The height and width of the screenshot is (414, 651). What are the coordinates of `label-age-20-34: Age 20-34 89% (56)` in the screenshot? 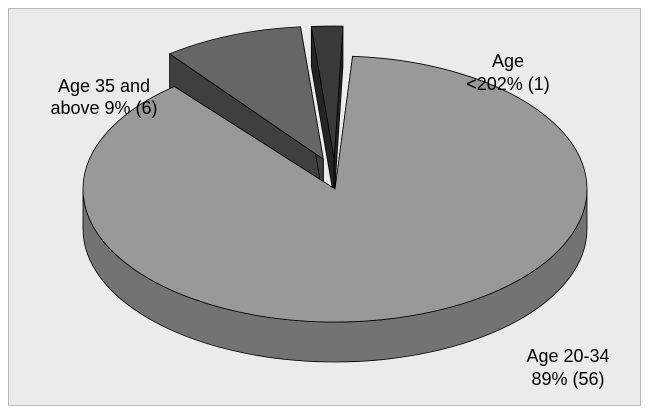 It's located at (567, 367).